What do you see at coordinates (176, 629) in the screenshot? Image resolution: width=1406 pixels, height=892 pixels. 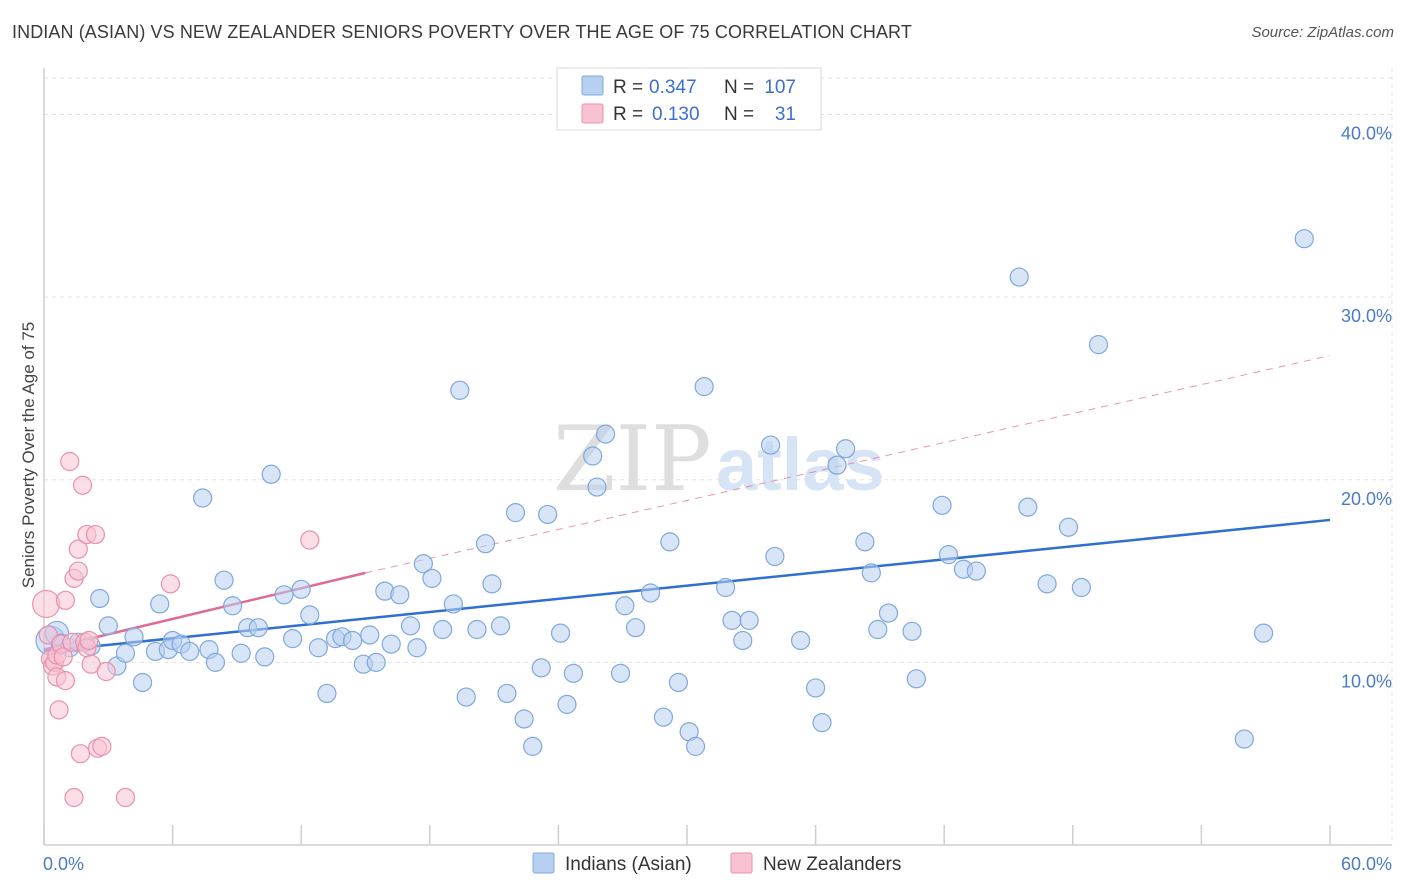 I see `series-new-zealanders` at bounding box center [176, 629].